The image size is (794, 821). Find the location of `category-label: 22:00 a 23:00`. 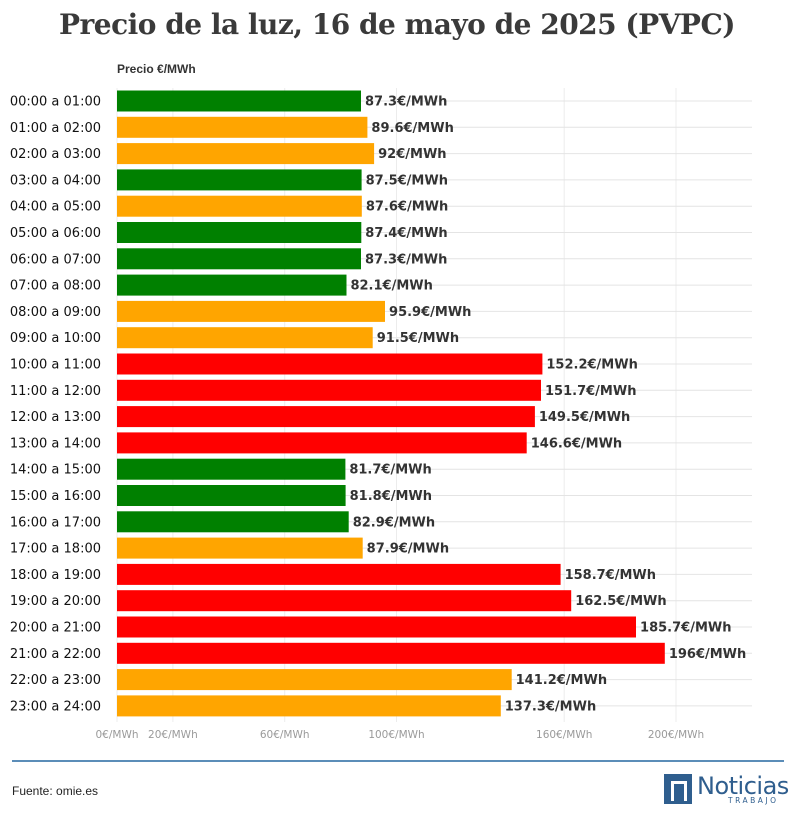

category-label: 22:00 a 23:00 is located at coordinates (55, 680).